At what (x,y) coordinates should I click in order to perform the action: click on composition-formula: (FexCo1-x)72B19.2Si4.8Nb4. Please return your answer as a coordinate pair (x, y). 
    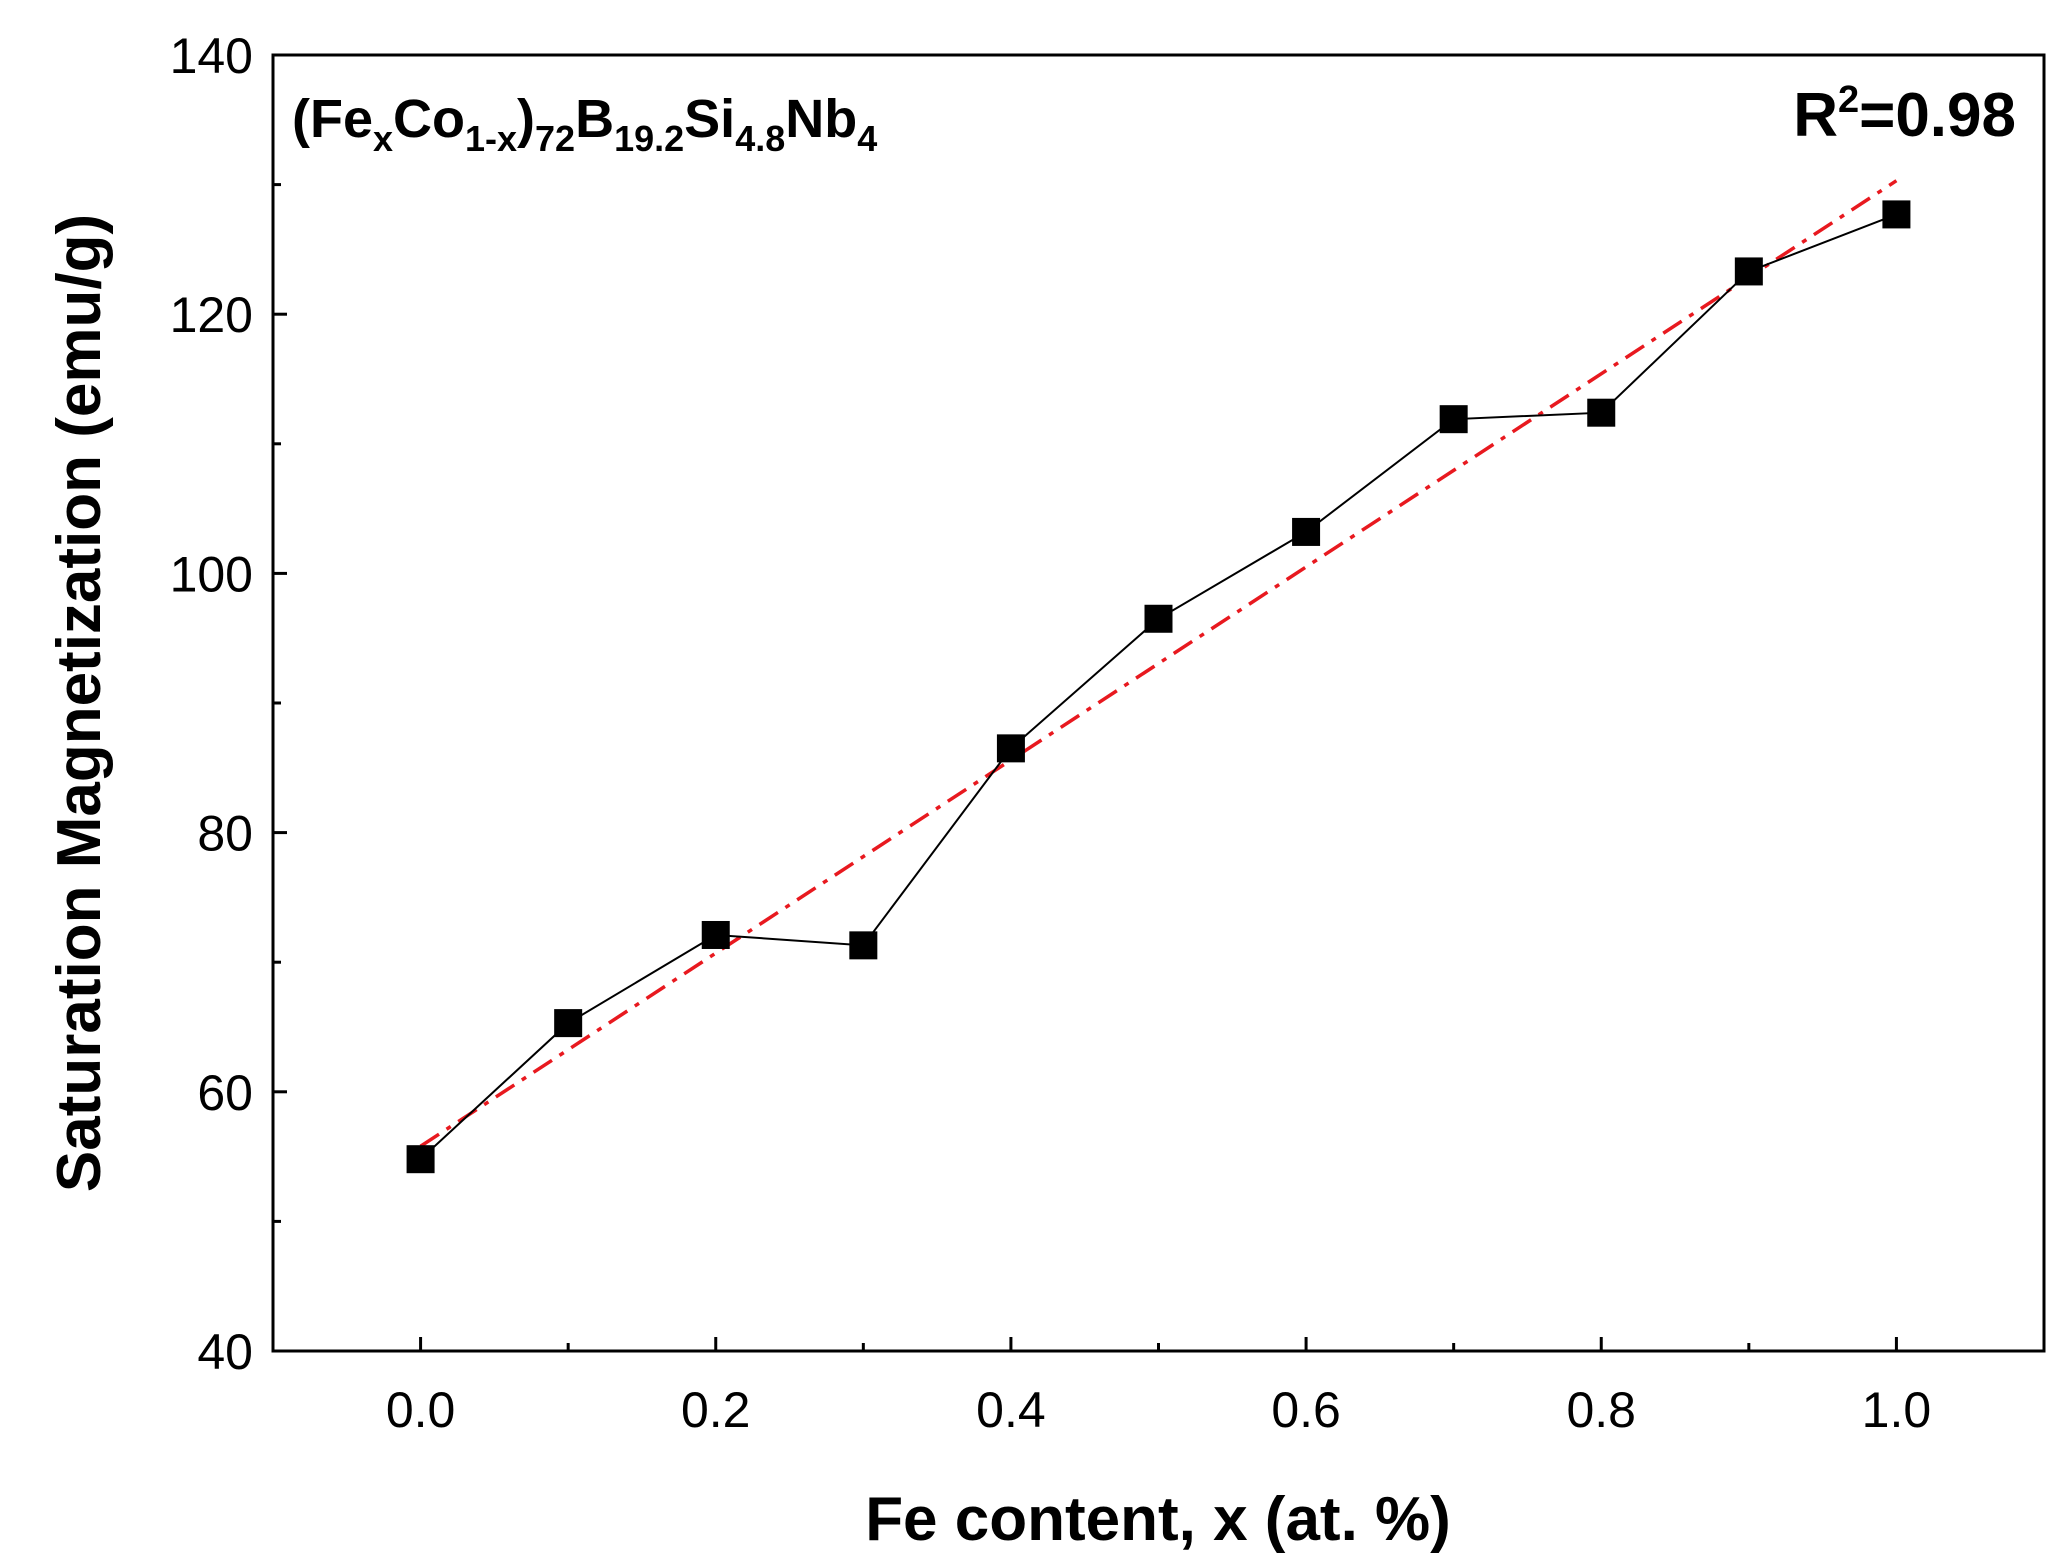
    Looking at the image, I should click on (584, 124).